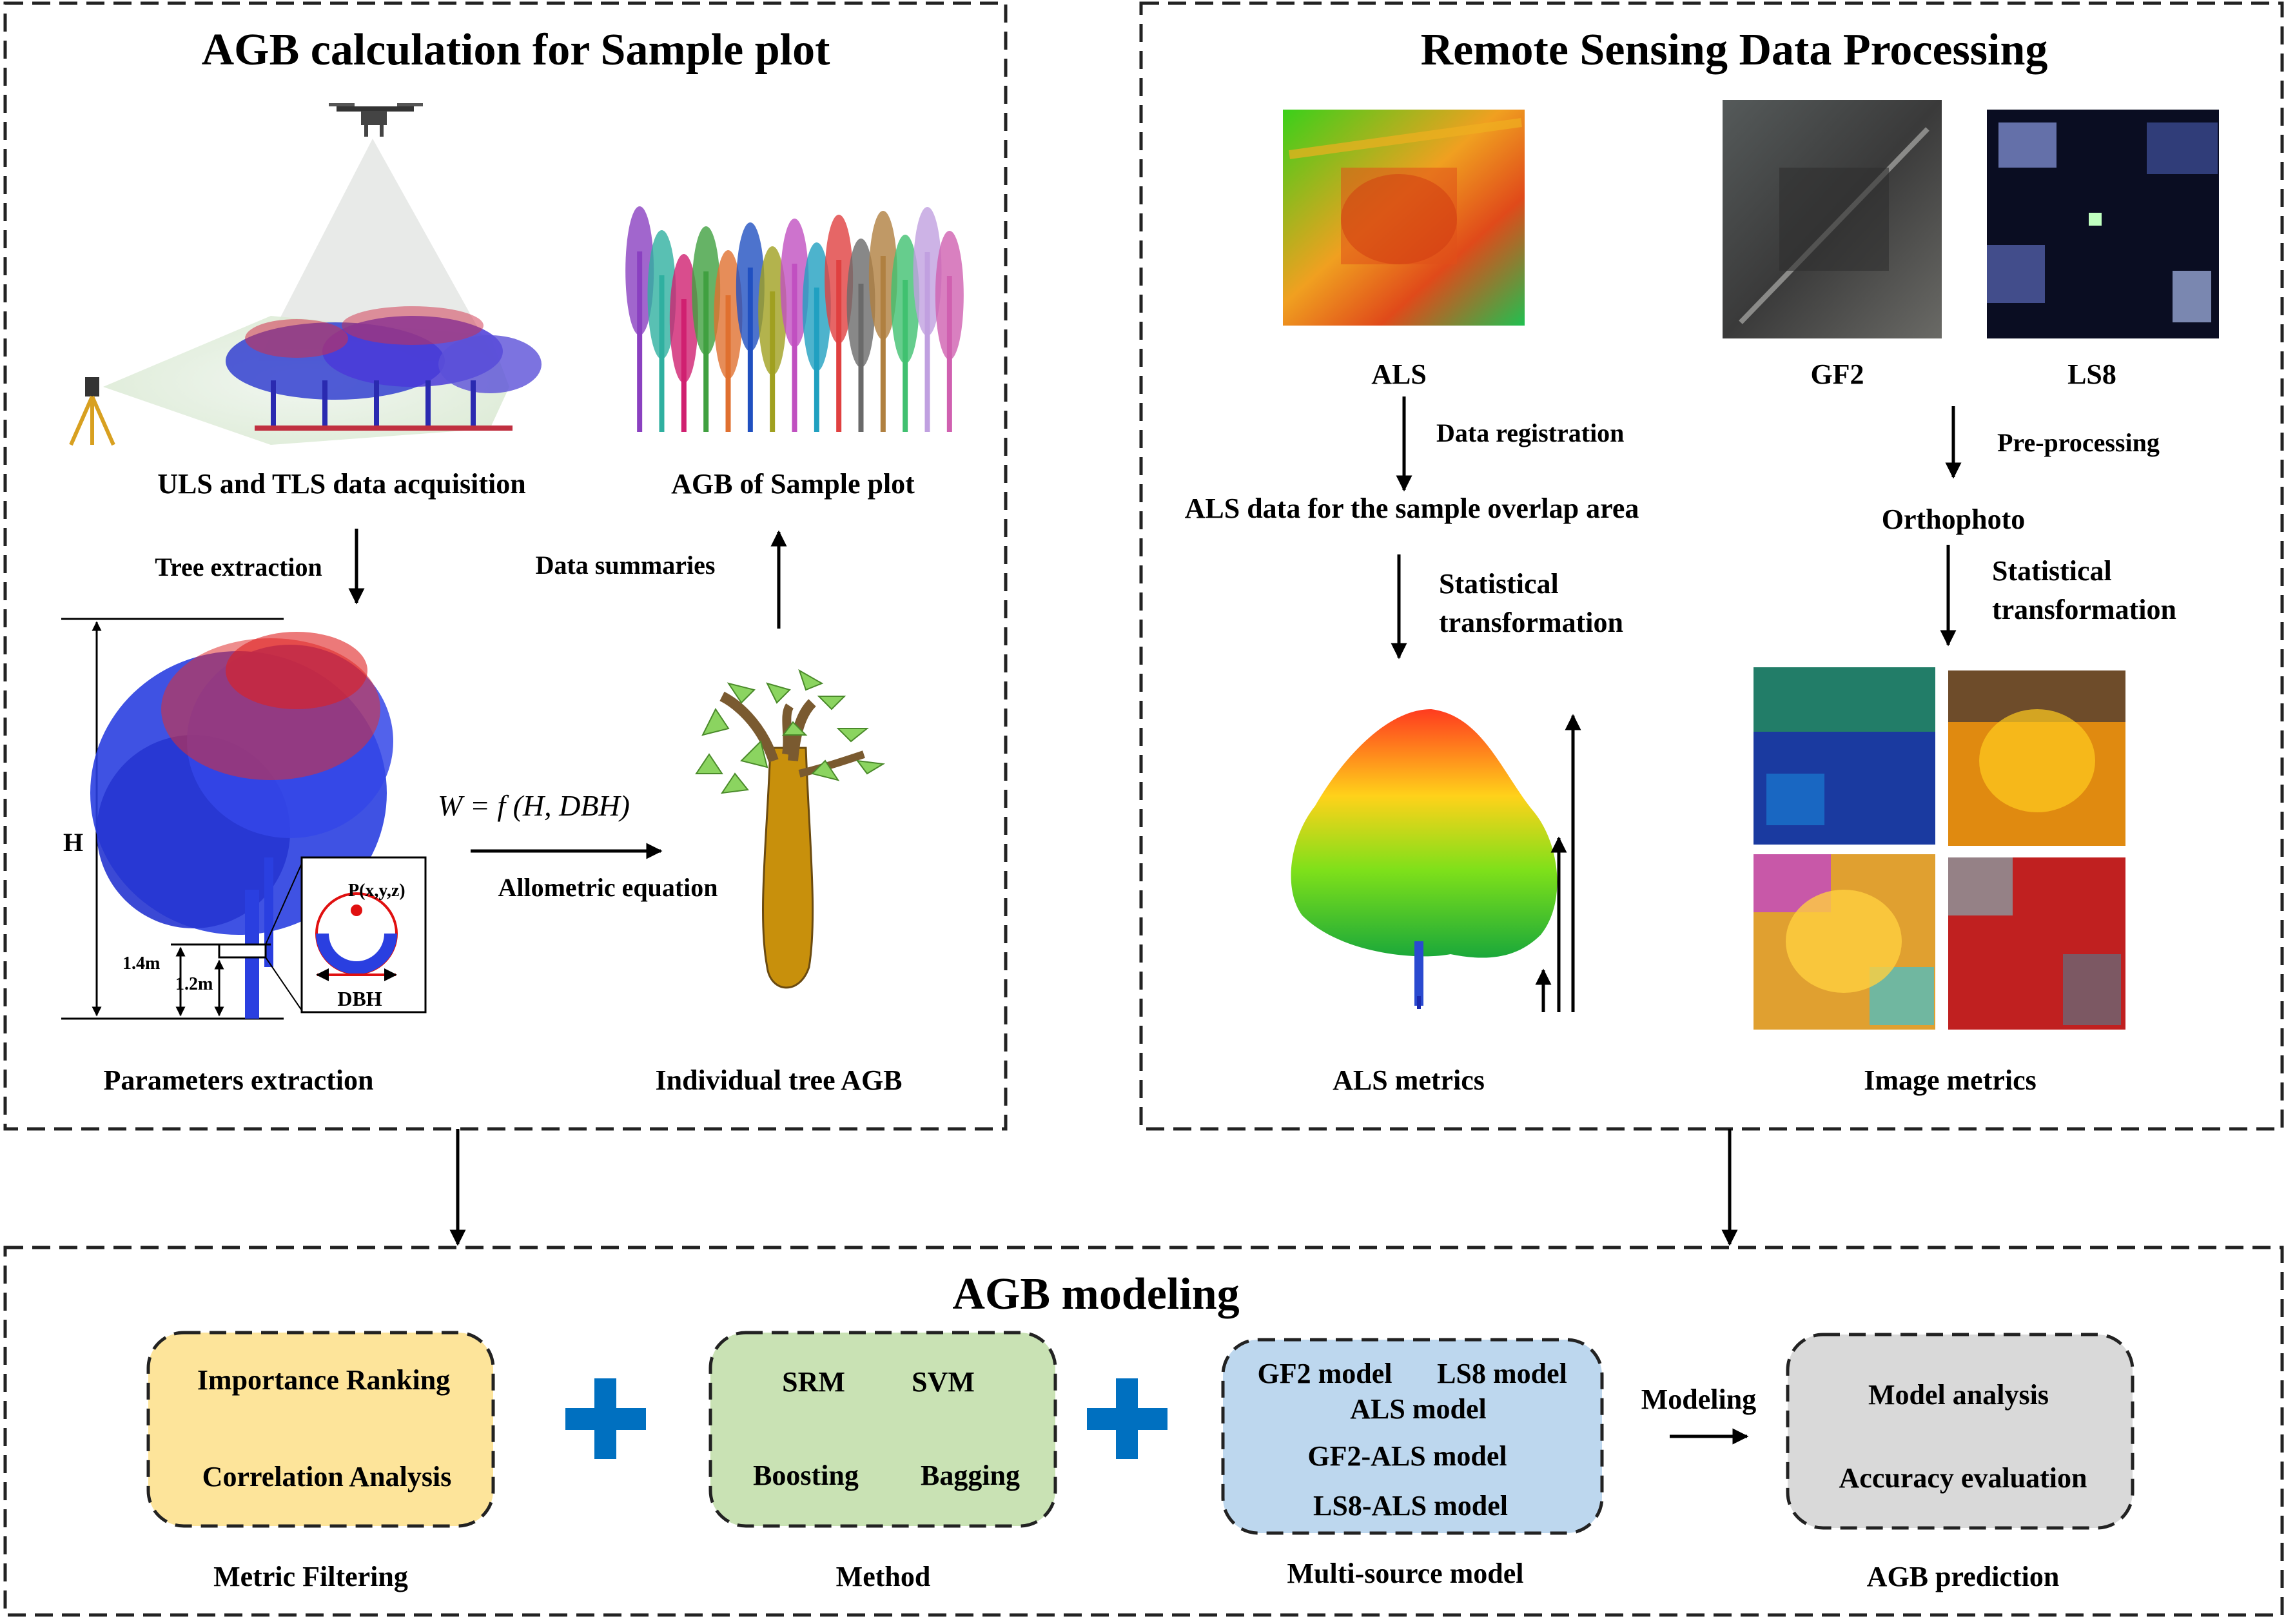  I want to click on model-ls8-als: LS8-ALS model, so click(1410, 1505).